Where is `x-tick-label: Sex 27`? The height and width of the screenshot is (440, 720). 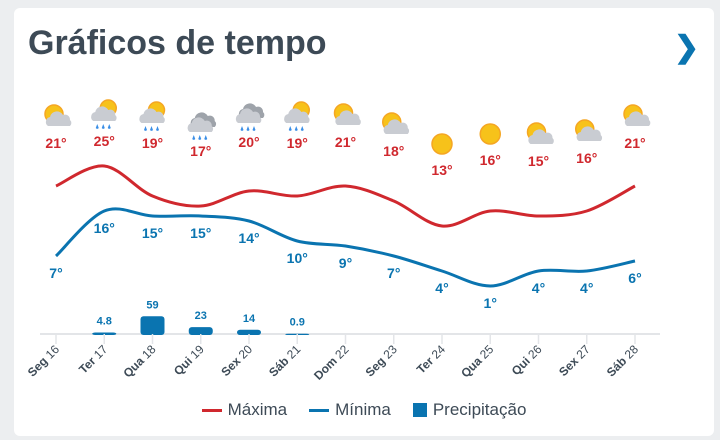
x-tick-label: Sex 27 is located at coordinates (574, 360).